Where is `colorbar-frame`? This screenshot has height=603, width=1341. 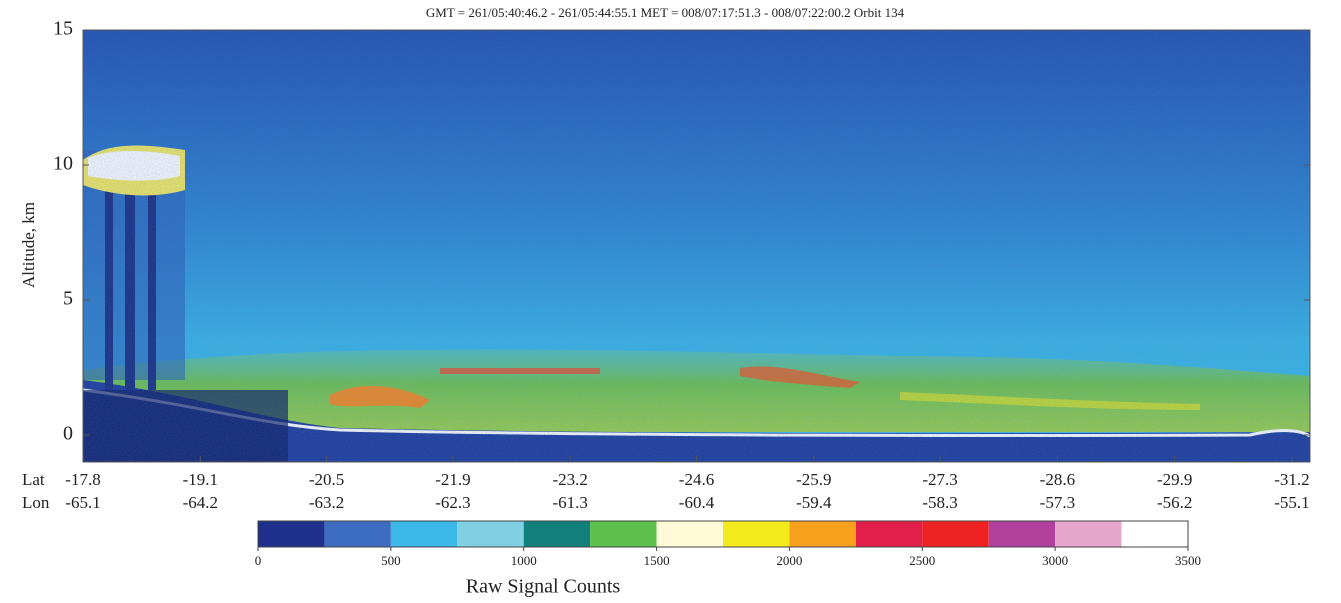 colorbar-frame is located at coordinates (723, 534).